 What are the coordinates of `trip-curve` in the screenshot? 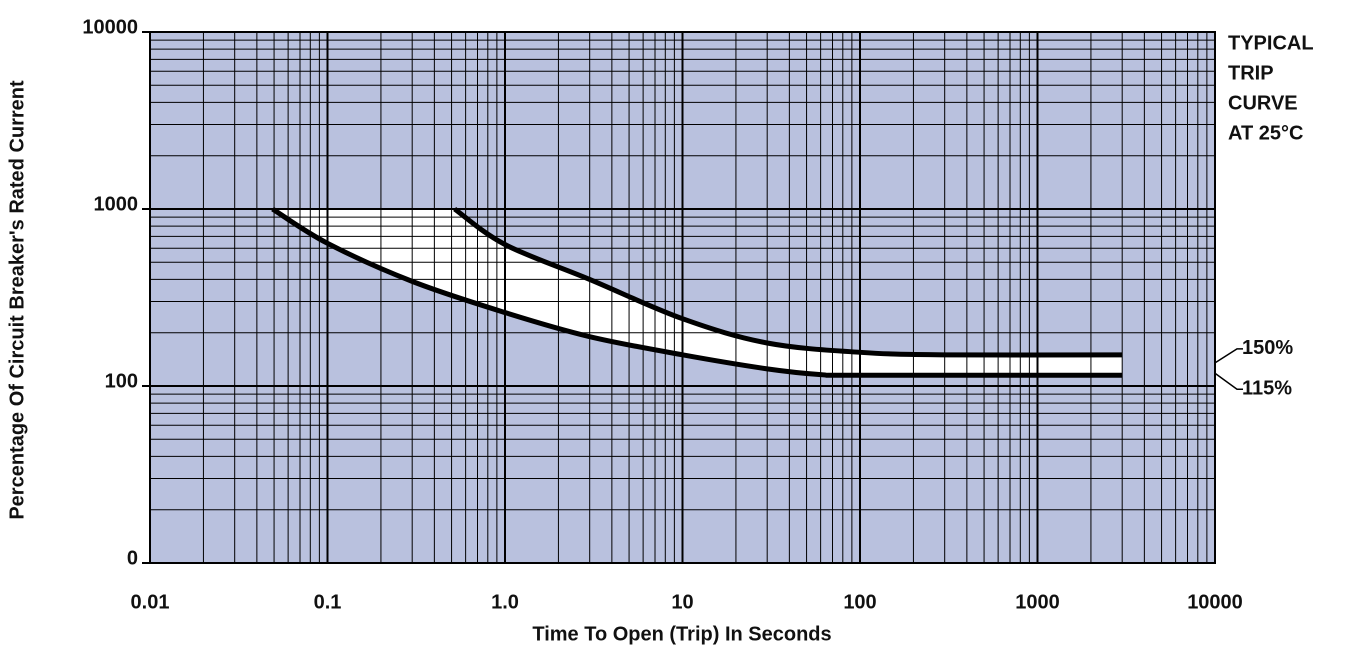 It's located at (788, 282).